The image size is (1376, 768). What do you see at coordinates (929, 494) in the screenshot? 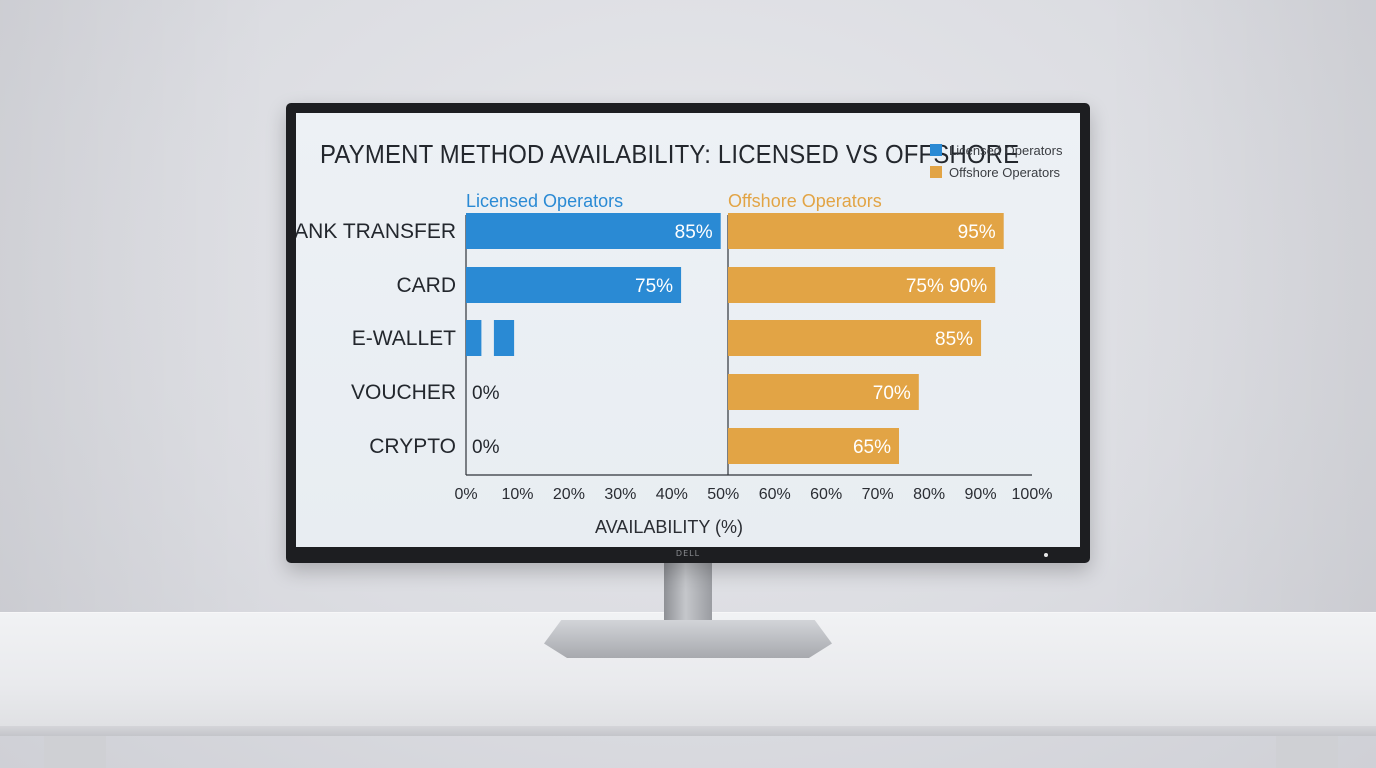
I see `x-tick-label: 80%` at bounding box center [929, 494].